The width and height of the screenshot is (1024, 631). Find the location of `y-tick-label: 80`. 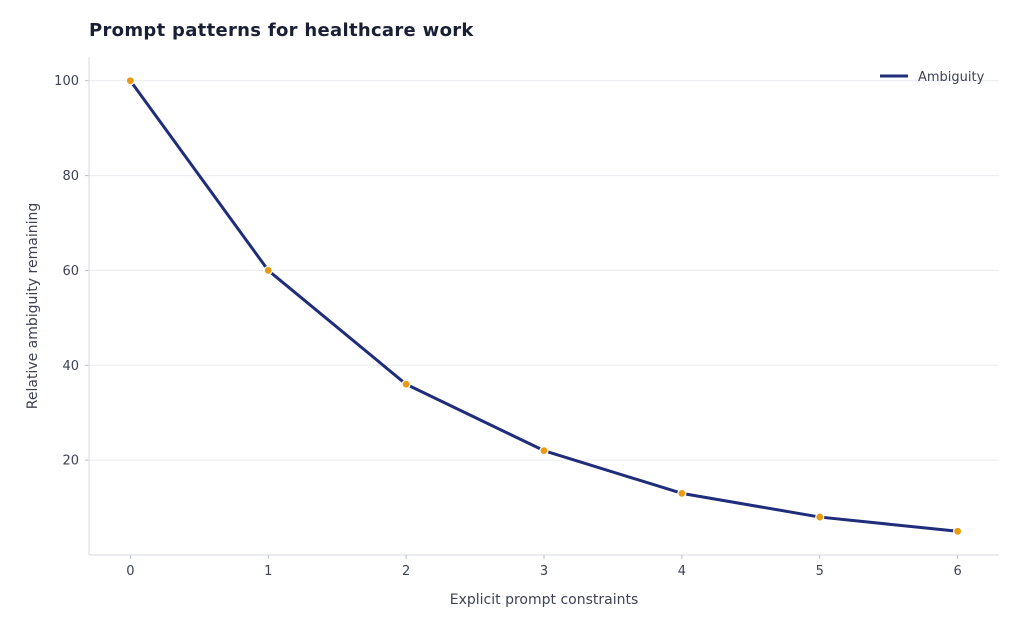

y-tick-label: 80 is located at coordinates (70, 176).